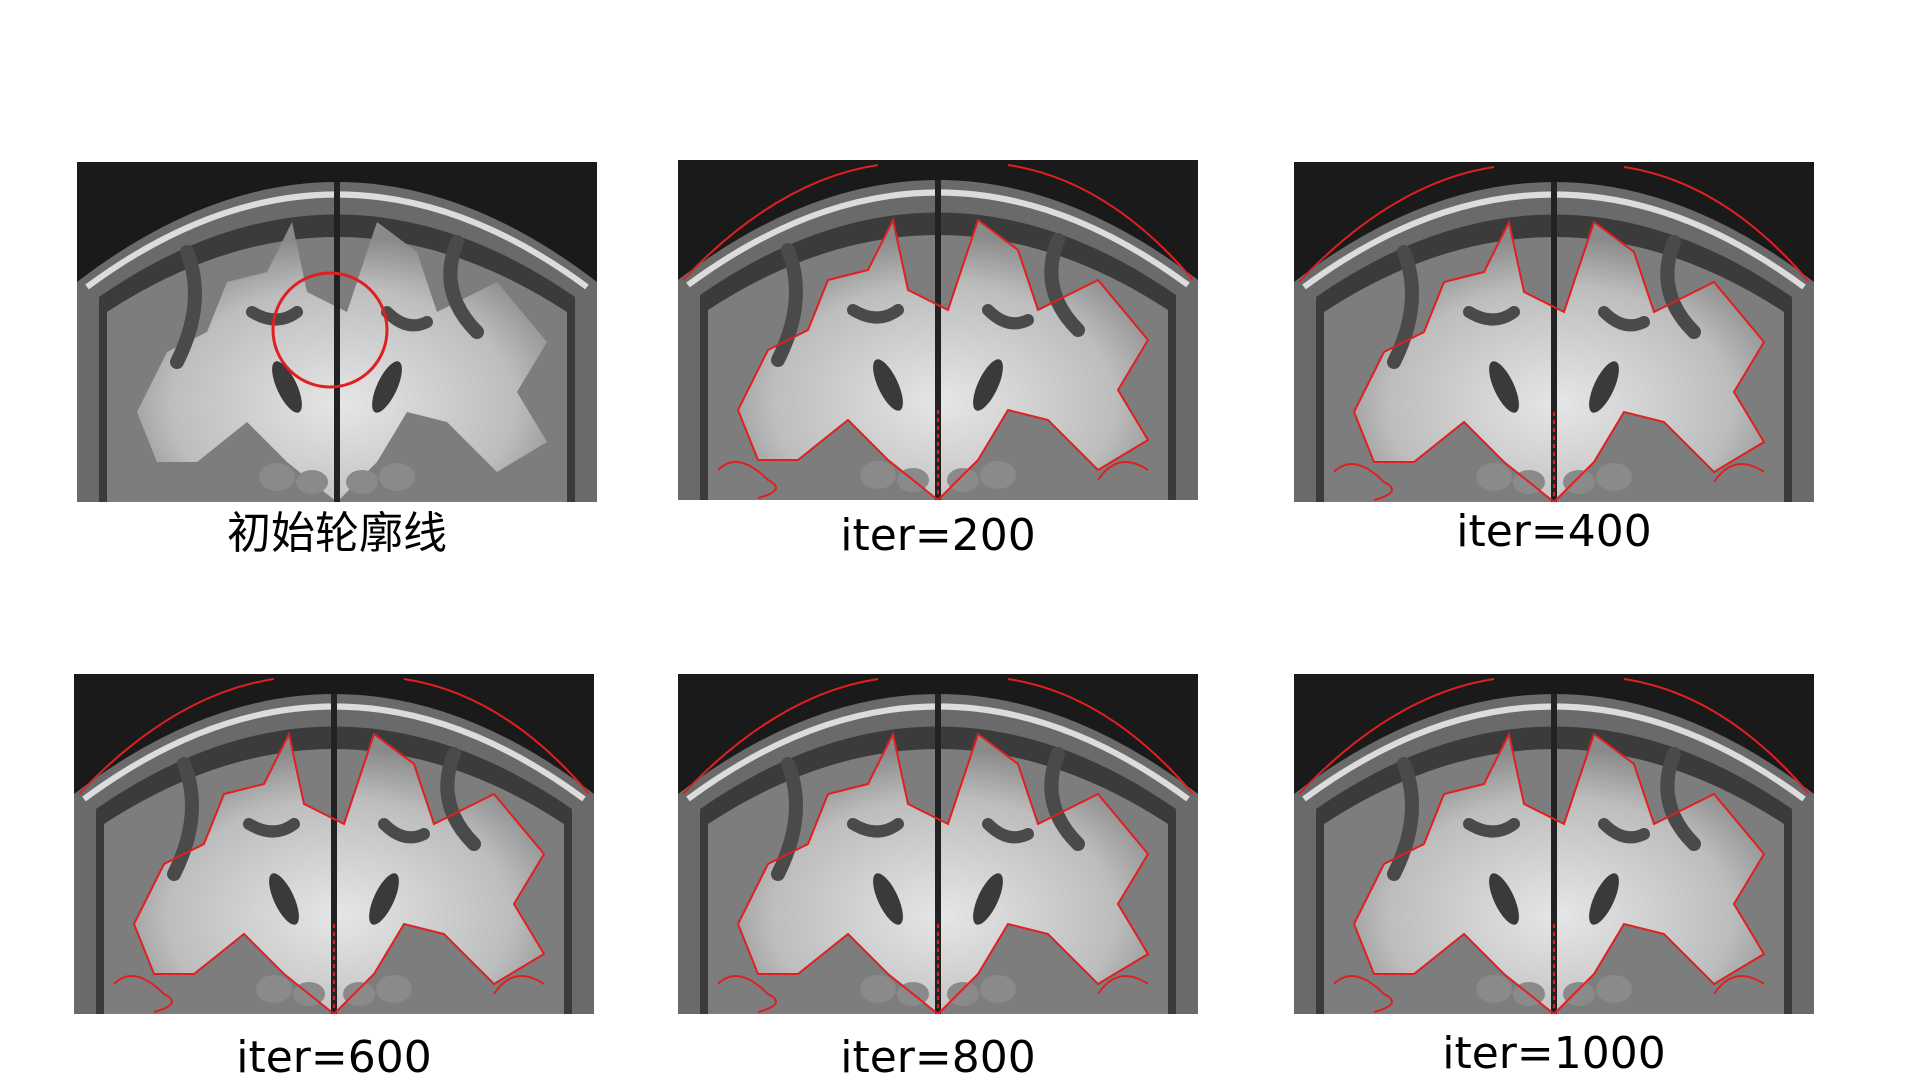  Describe the element at coordinates (337, 534) in the screenshot. I see `panel-caption: 初始轮廓线` at that location.